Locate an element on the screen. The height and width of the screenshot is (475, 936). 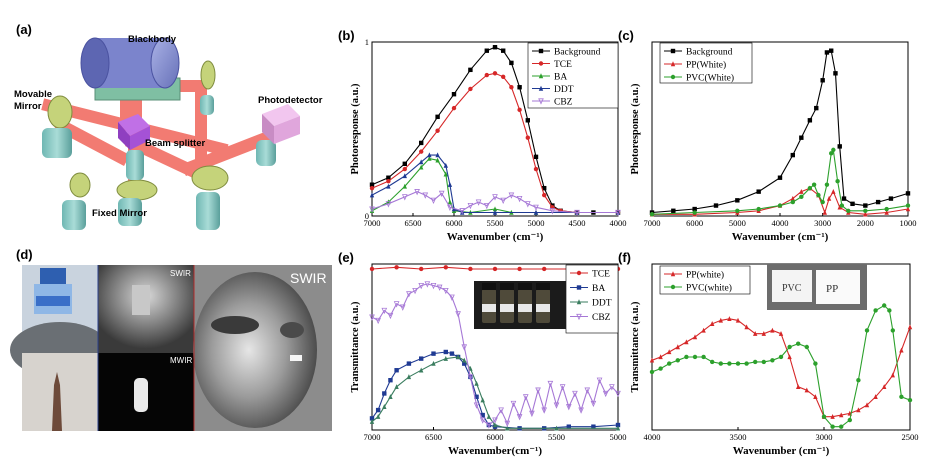
legend-box-c is located at coordinates (706, 63).